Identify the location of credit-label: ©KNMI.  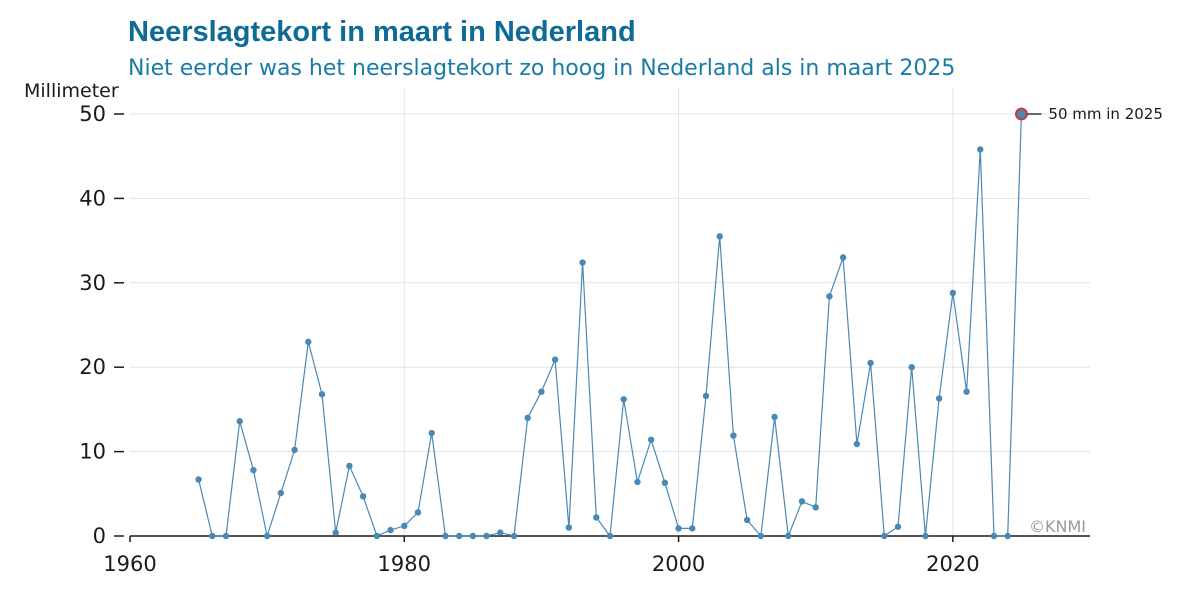
(1057, 526).